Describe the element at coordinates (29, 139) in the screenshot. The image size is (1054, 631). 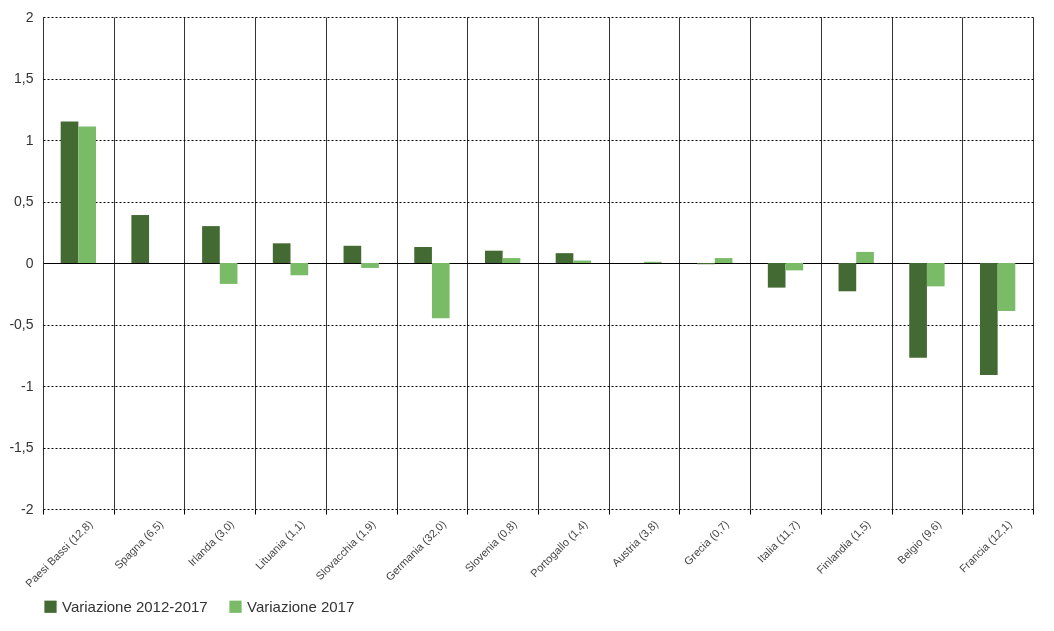
I see `y-tick-label: 1` at that location.